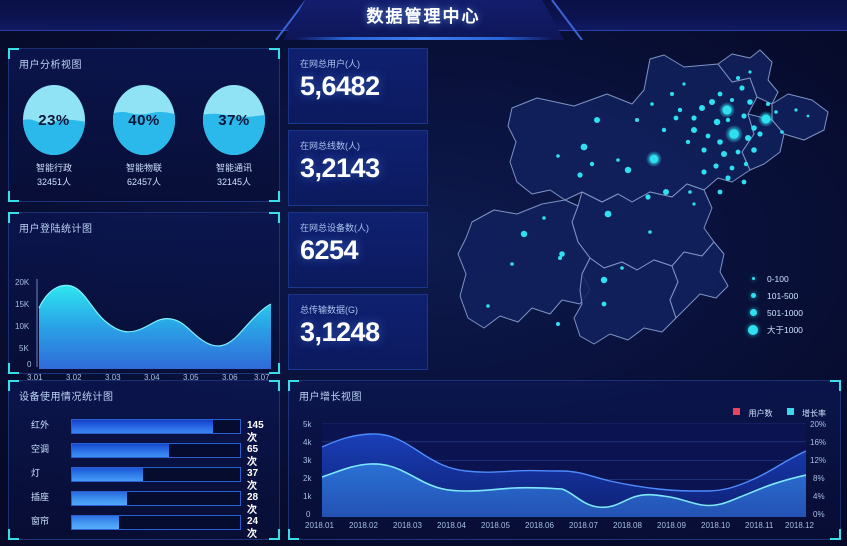  What do you see at coordinates (783, 295) in the screenshot?
I see `legend-label: 101-500` at bounding box center [783, 295].